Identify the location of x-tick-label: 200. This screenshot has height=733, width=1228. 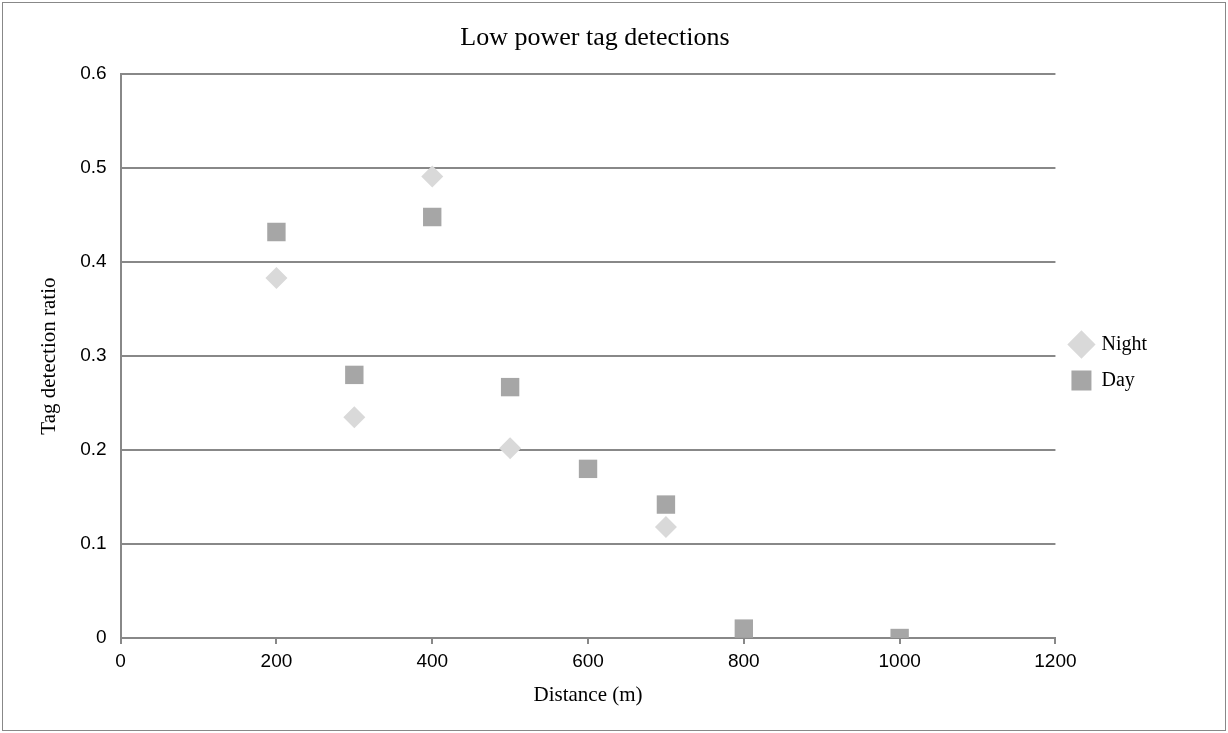
(276, 660).